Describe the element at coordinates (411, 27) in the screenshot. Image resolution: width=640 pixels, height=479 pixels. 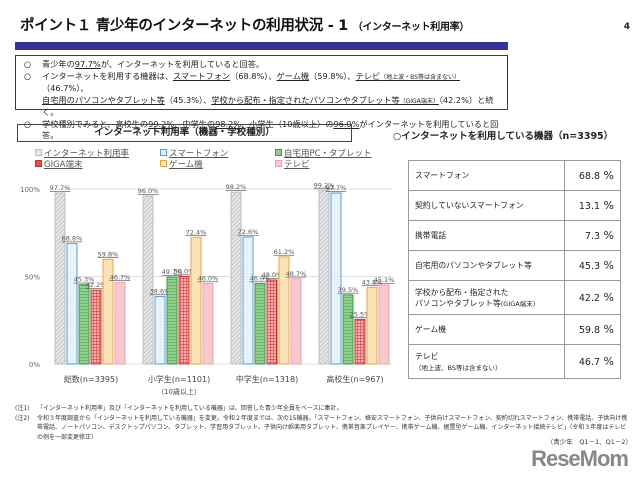
I see `page-title-sub: （インターネット利用率）` at that location.